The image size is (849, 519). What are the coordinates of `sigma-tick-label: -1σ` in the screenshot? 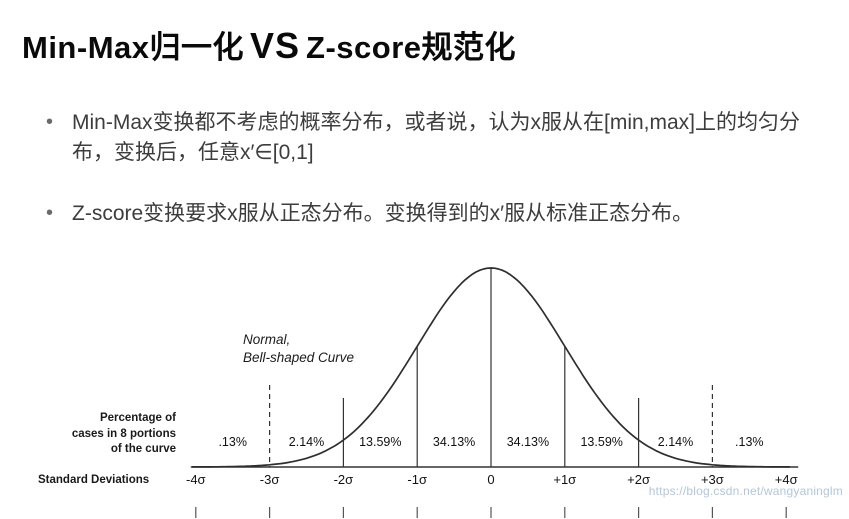 It's located at (417, 479).